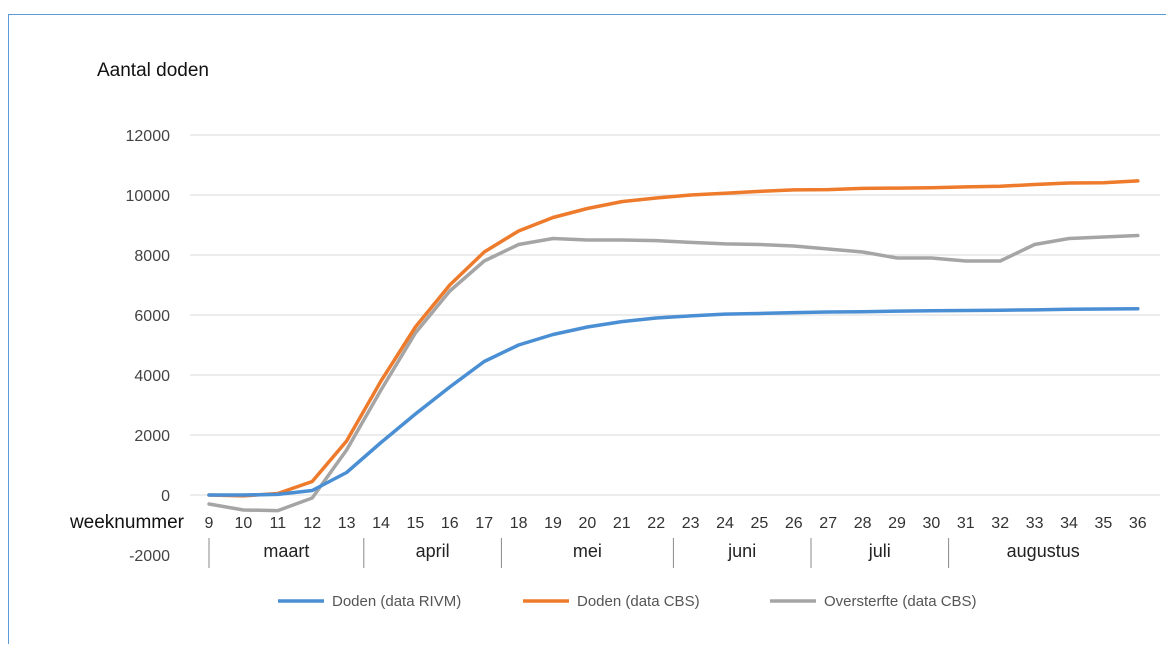  What do you see at coordinates (347, 523) in the screenshot?
I see `x-tick-label: 13` at bounding box center [347, 523].